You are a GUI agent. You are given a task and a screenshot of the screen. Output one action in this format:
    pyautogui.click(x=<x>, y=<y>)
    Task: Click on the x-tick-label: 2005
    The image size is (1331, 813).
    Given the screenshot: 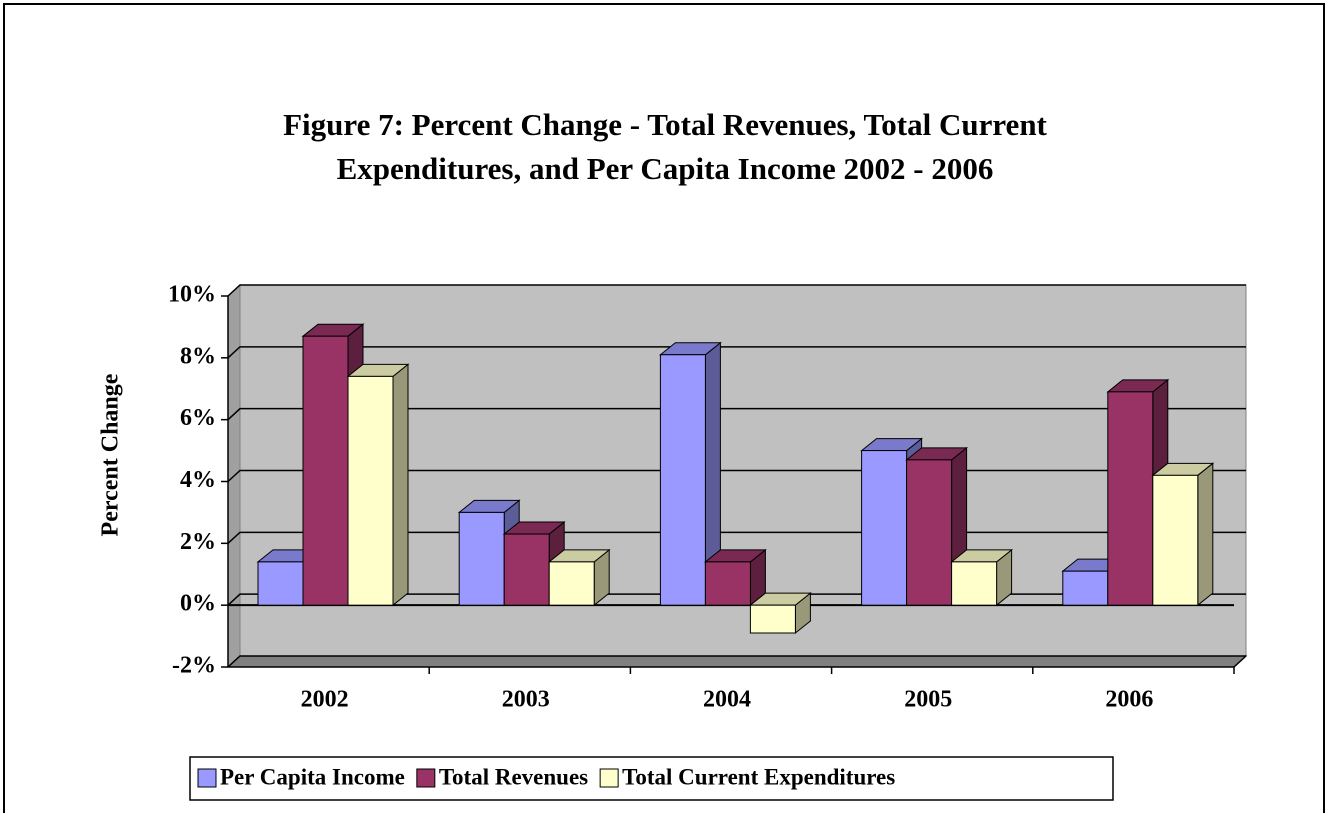 What is the action you would take?
    pyautogui.click(x=928, y=700)
    